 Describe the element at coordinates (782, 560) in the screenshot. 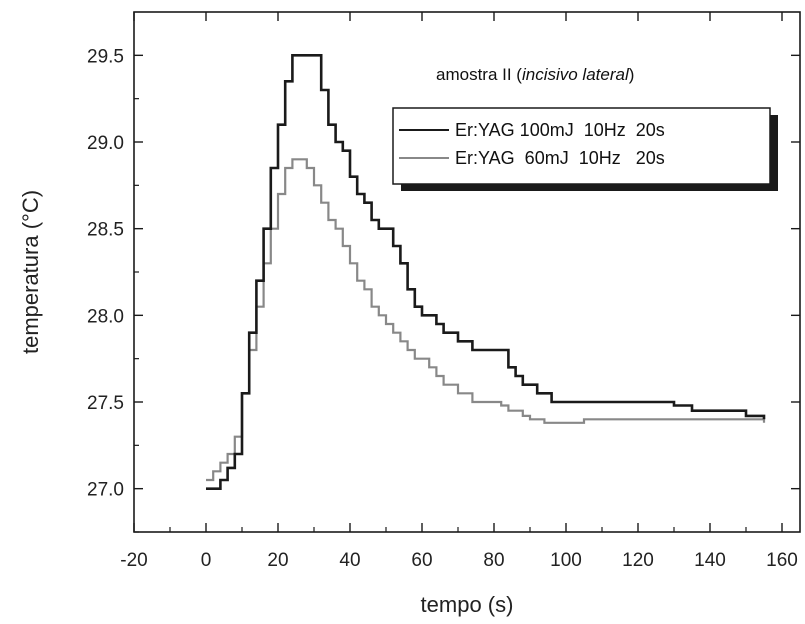

I see `x-tick-label: 160` at that location.